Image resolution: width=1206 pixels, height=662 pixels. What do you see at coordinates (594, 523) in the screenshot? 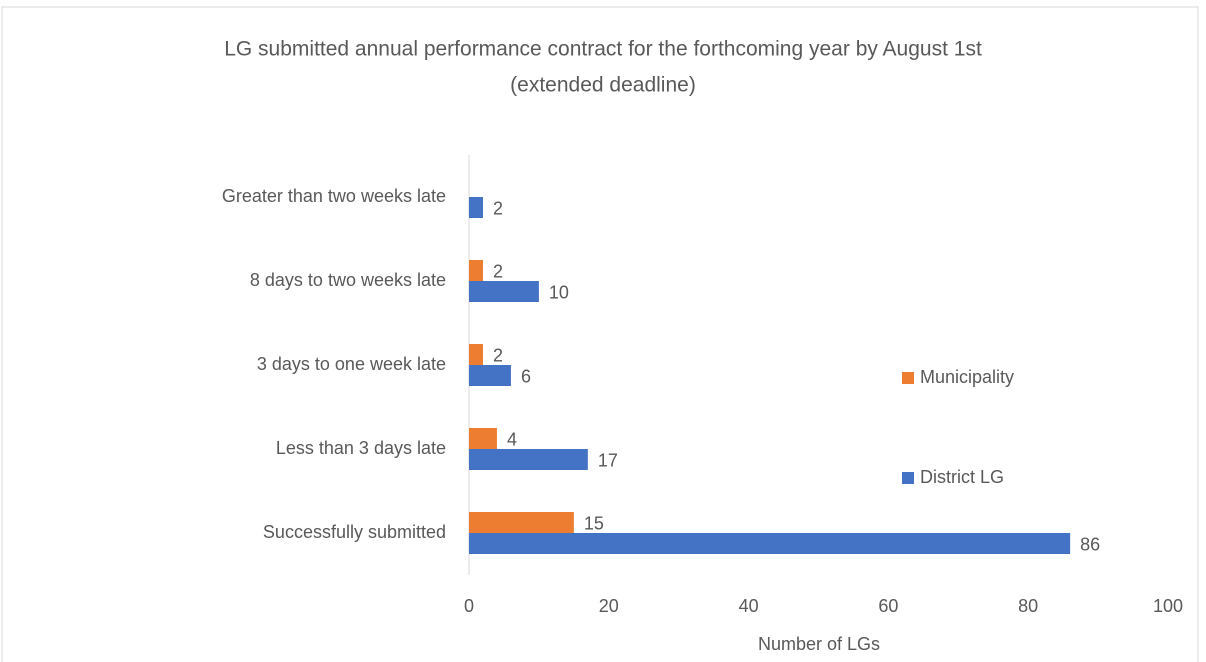
I see `data-label: 15` at bounding box center [594, 523].